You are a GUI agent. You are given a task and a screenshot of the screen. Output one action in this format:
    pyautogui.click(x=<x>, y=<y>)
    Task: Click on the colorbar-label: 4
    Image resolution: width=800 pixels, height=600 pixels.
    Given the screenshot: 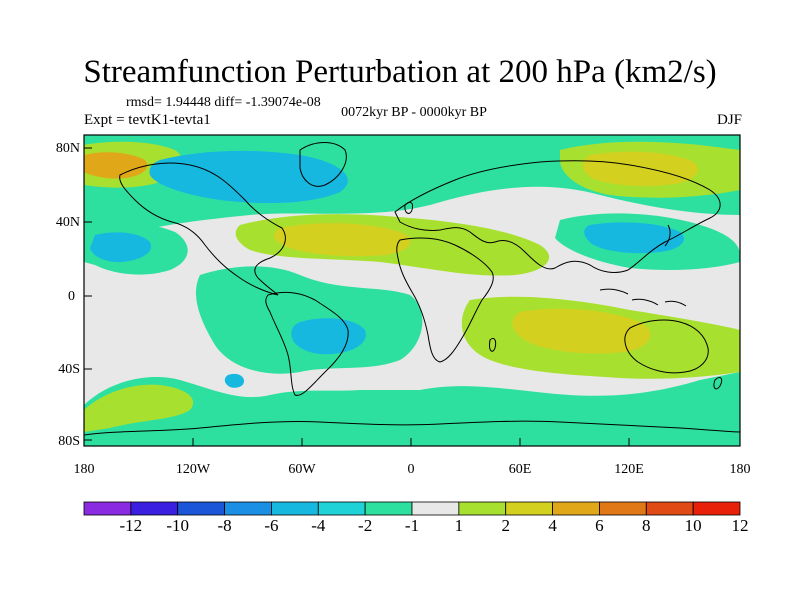 What is the action you would take?
    pyautogui.click(x=552, y=525)
    